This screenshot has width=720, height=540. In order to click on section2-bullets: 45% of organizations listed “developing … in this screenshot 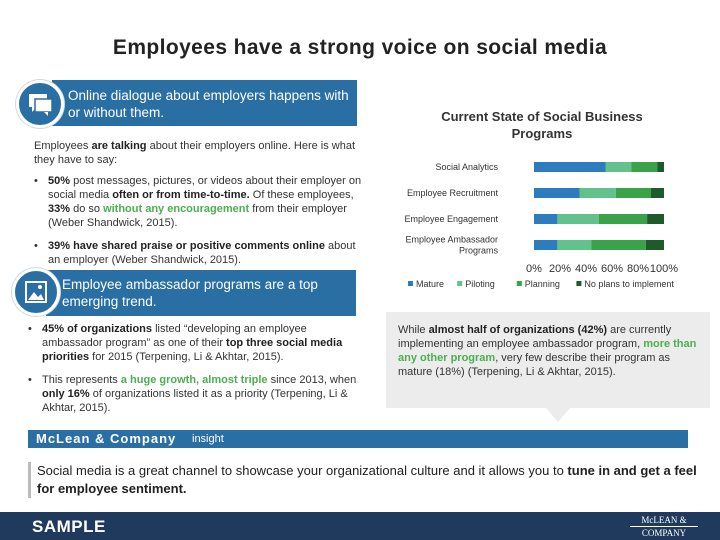, I will do `click(199, 373)`.